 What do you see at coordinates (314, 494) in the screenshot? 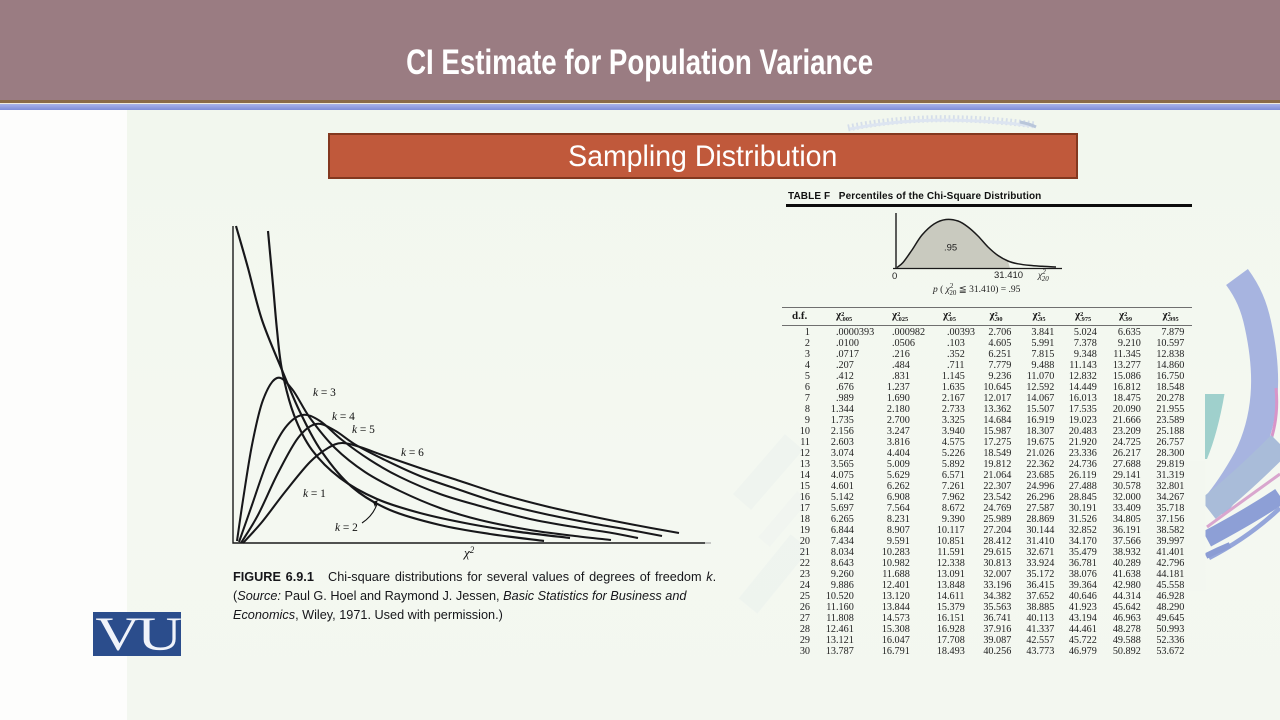
I see `svg-text: k = 1` at bounding box center [314, 494].